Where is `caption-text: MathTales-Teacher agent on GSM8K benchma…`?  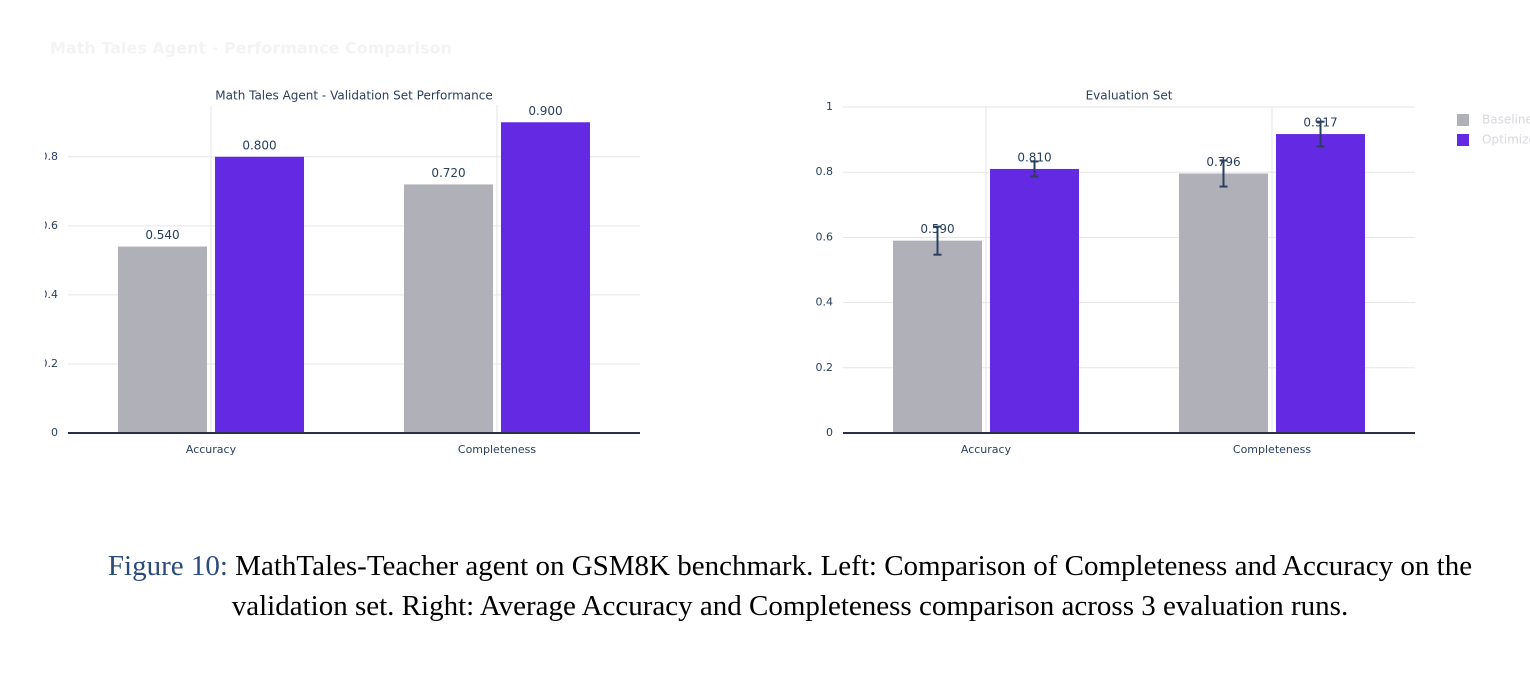
caption-text: MathTales-Teacher agent on GSM8K benchma… is located at coordinates (852, 586).